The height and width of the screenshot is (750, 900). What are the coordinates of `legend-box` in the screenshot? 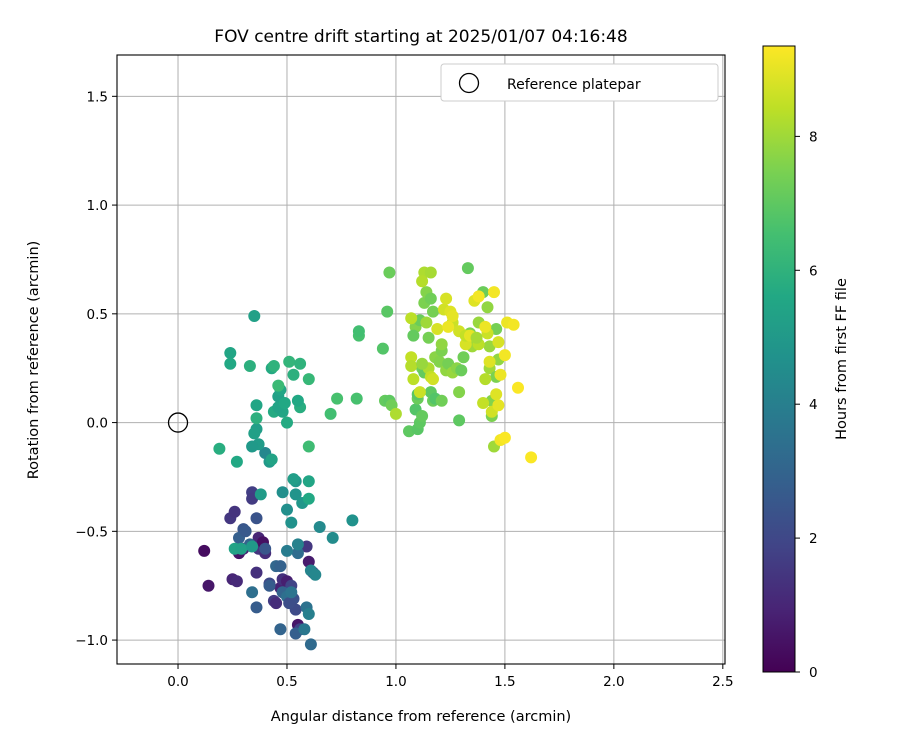 It's located at (579, 82).